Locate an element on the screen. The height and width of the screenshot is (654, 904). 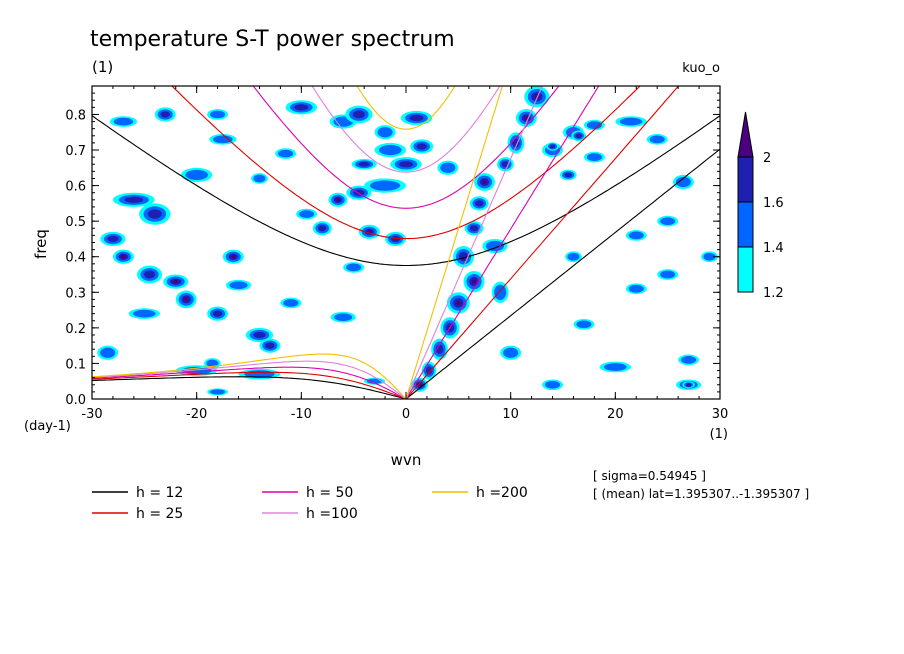
colorbar-label-3: 2 is located at coordinates (767, 158).